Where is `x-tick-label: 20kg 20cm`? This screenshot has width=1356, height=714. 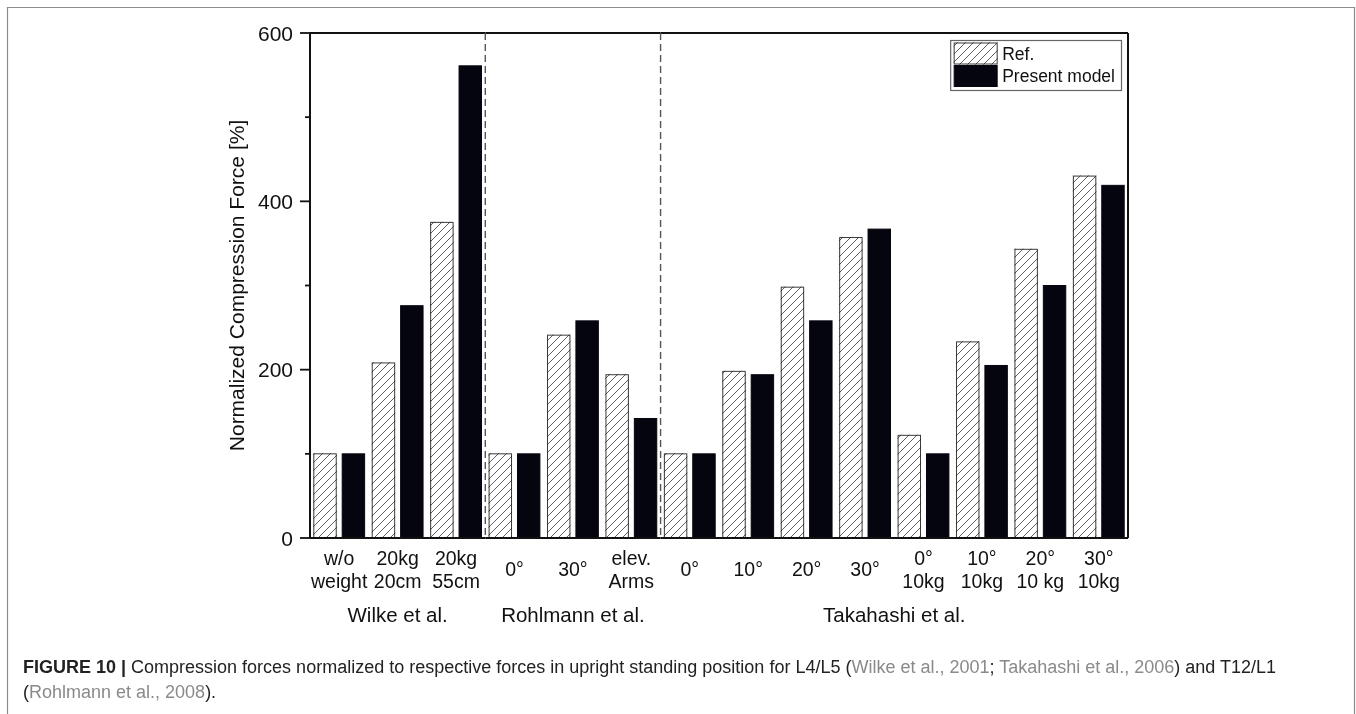
x-tick-label: 20kg 20cm is located at coordinates (397, 569).